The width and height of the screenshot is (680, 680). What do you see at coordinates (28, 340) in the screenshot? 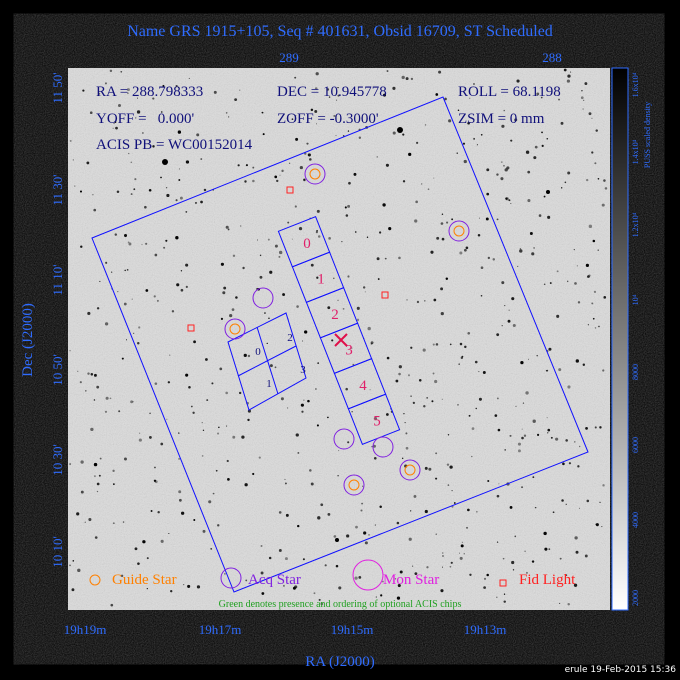
I see `y-axis-label: Dec (J2000)` at bounding box center [28, 340].